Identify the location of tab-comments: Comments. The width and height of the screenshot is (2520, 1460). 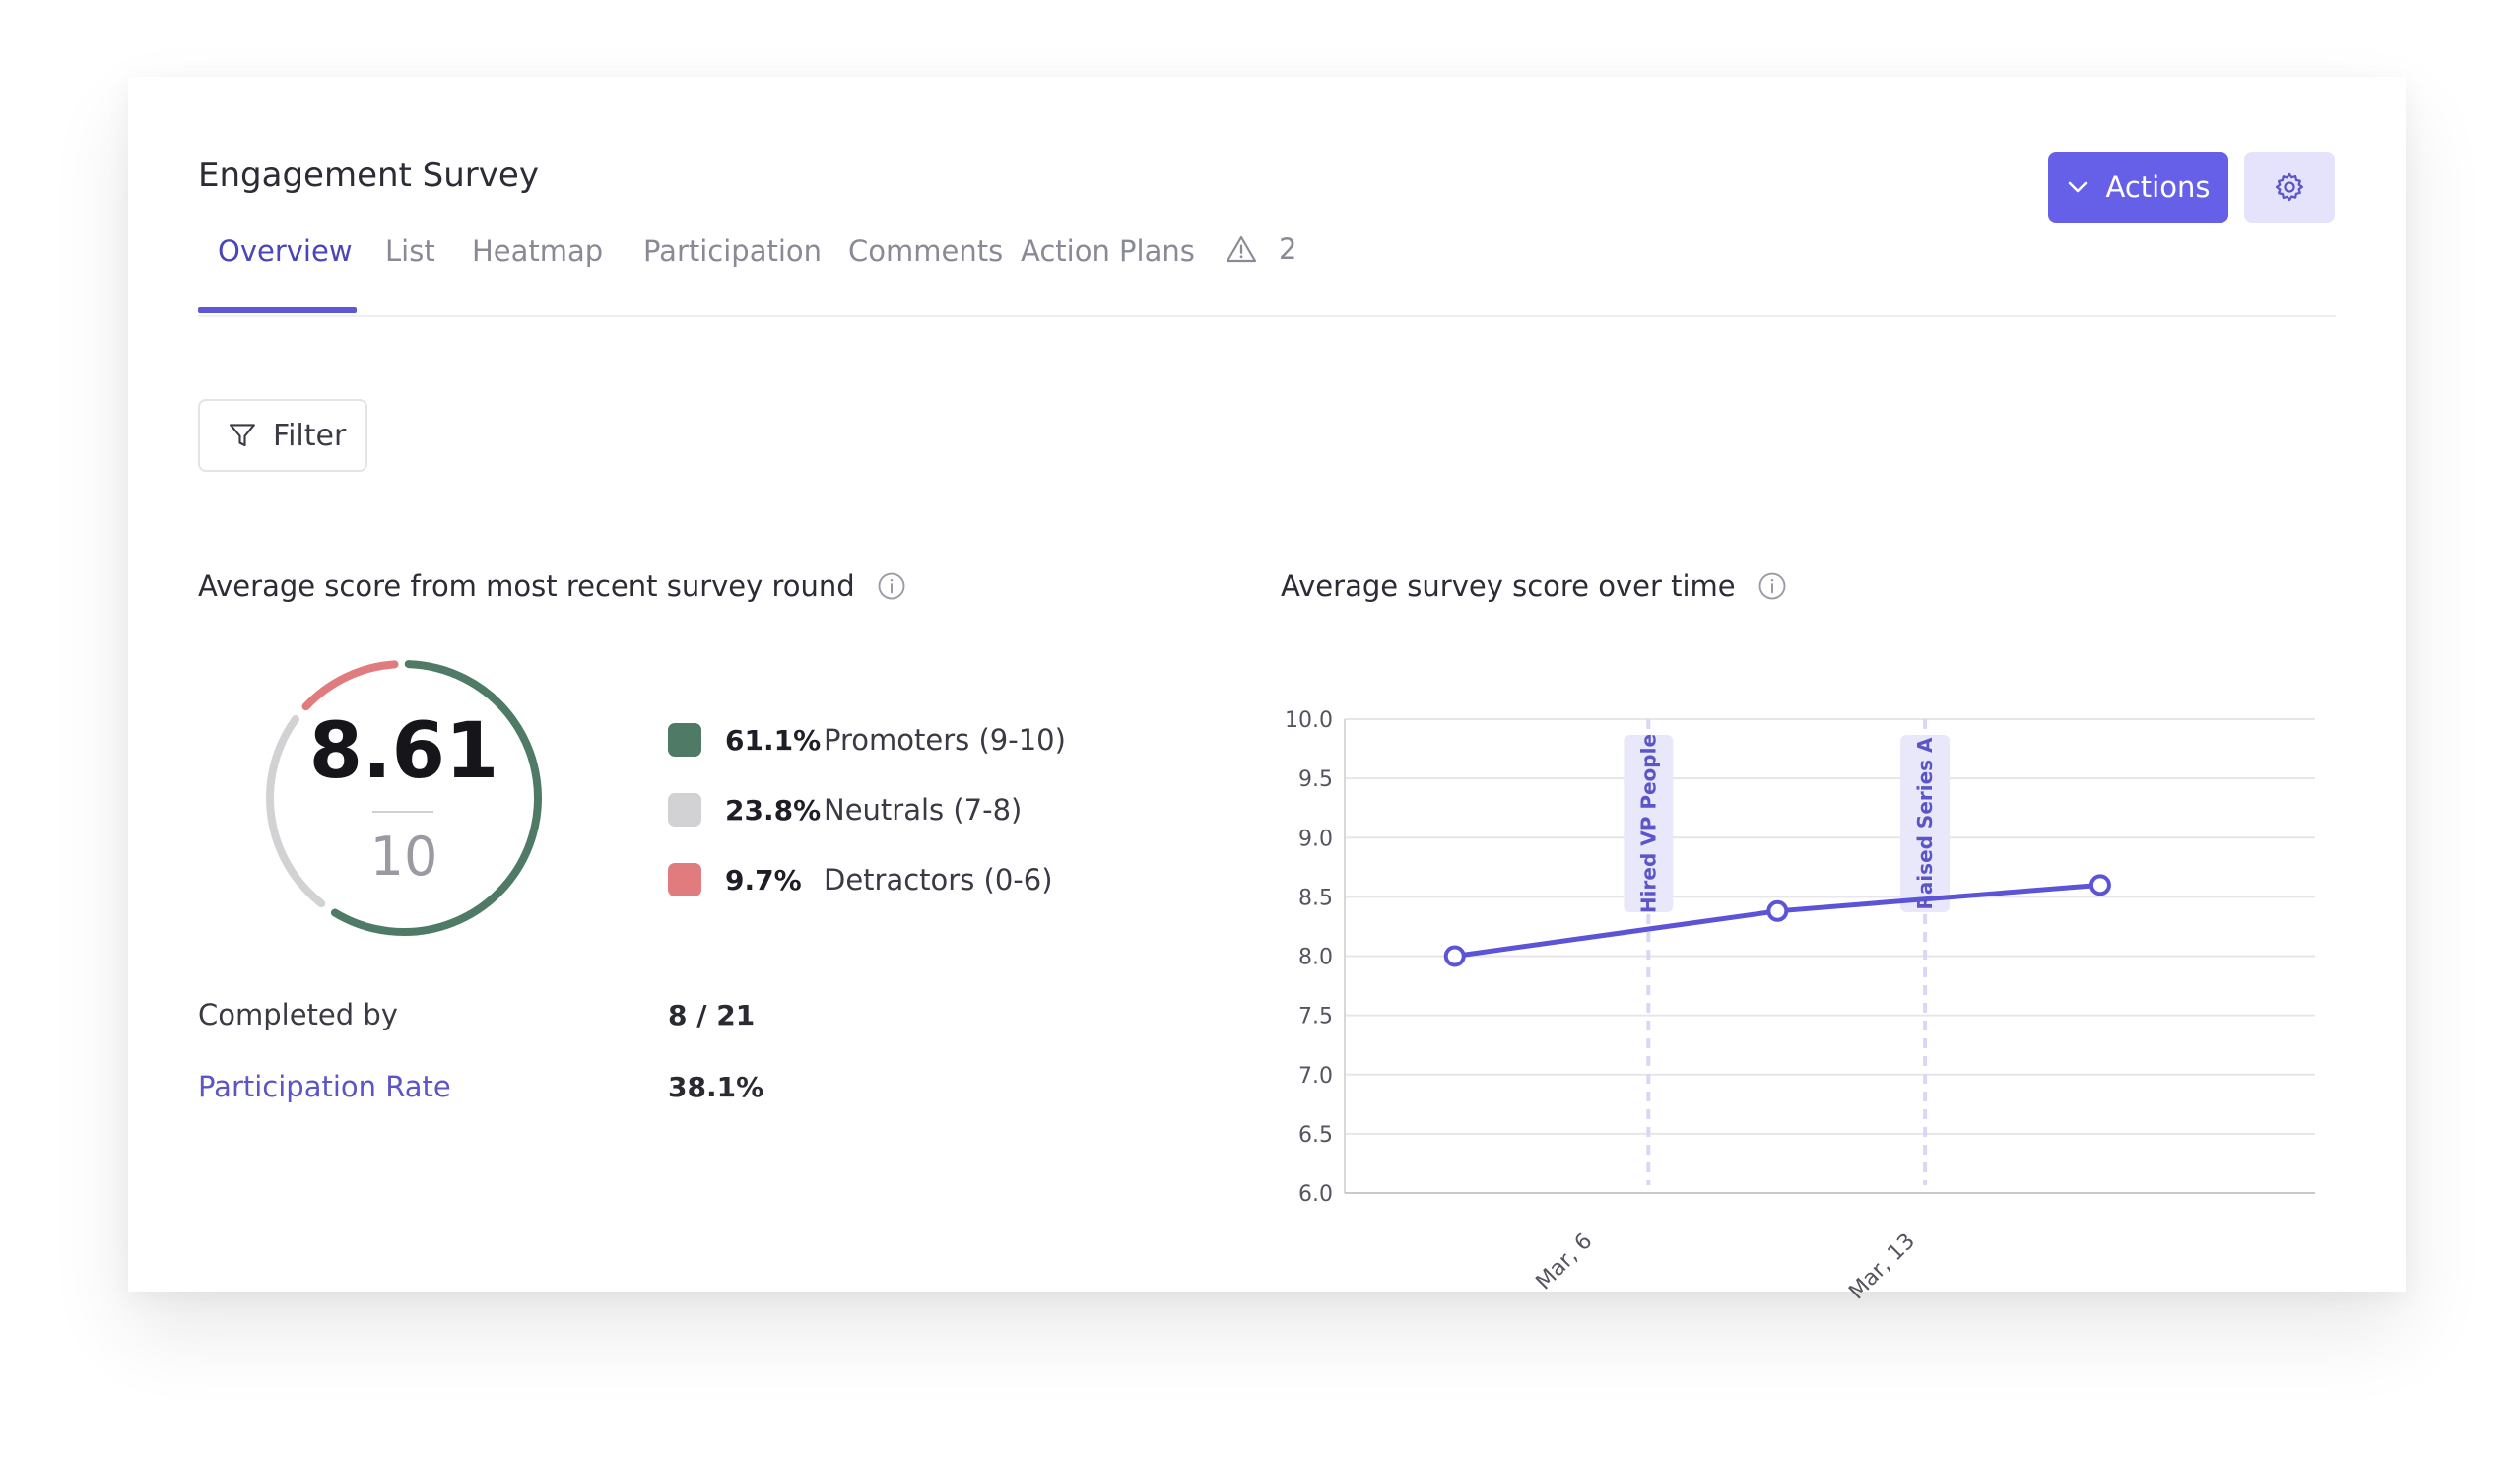
(926, 251).